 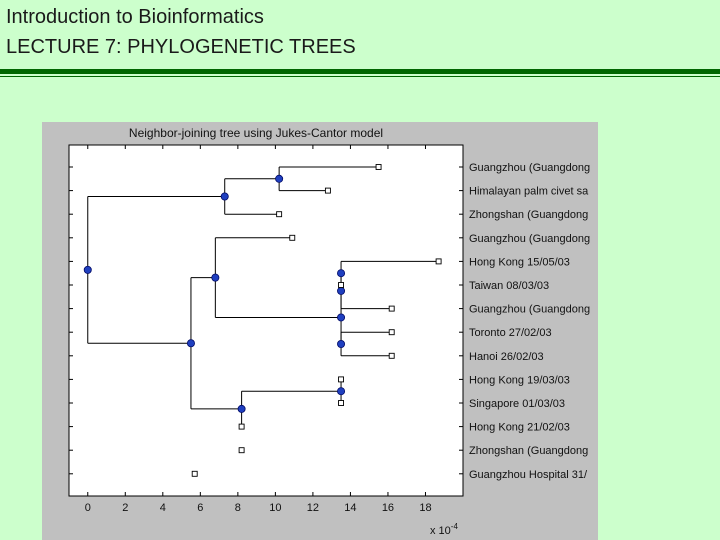 What do you see at coordinates (425, 508) in the screenshot?
I see `x-tick-label: 18` at bounding box center [425, 508].